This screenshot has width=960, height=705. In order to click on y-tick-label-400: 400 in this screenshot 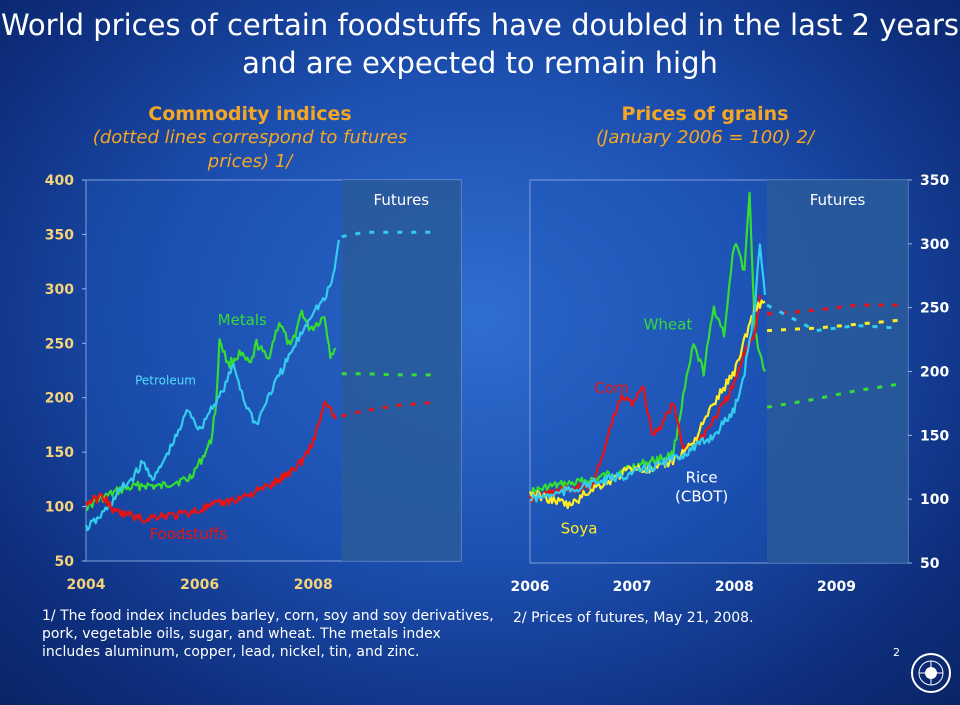, I will do `click(59, 181)`.